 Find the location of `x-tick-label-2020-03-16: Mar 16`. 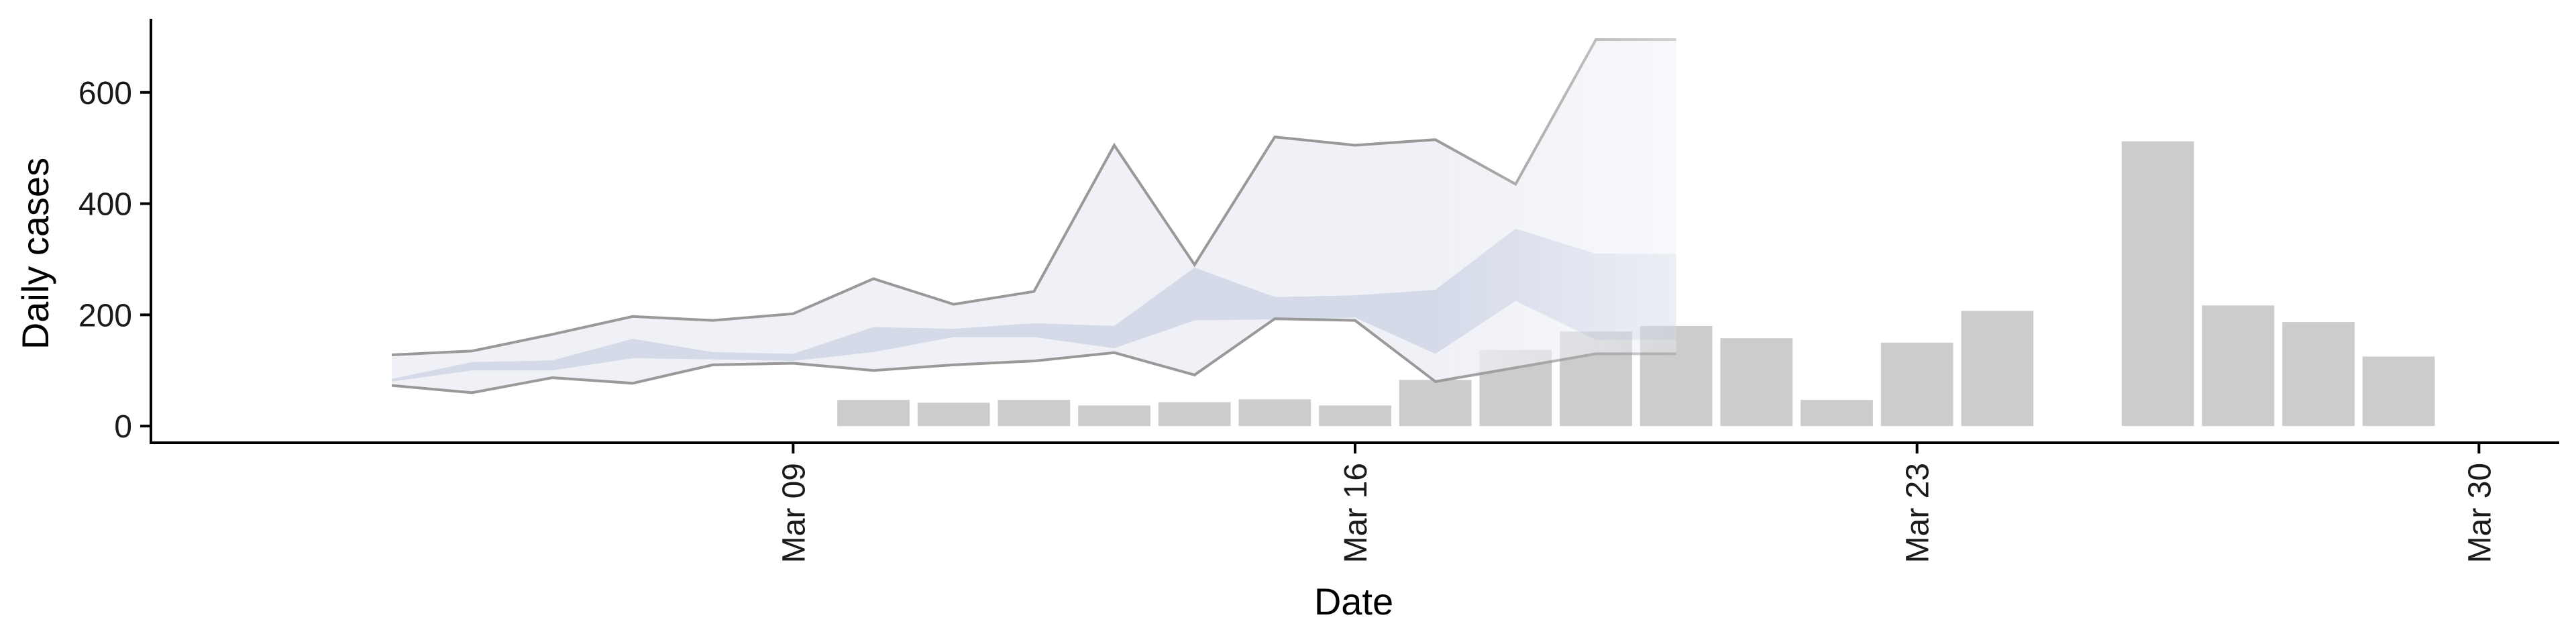

x-tick-label-2020-03-16: Mar 16 is located at coordinates (1356, 513).